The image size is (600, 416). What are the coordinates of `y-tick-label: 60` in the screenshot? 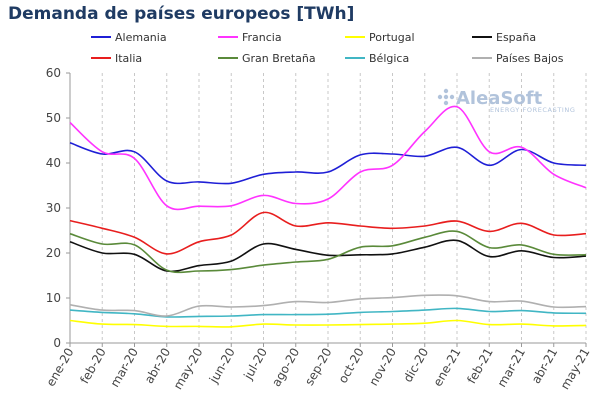 It's located at (53, 73).